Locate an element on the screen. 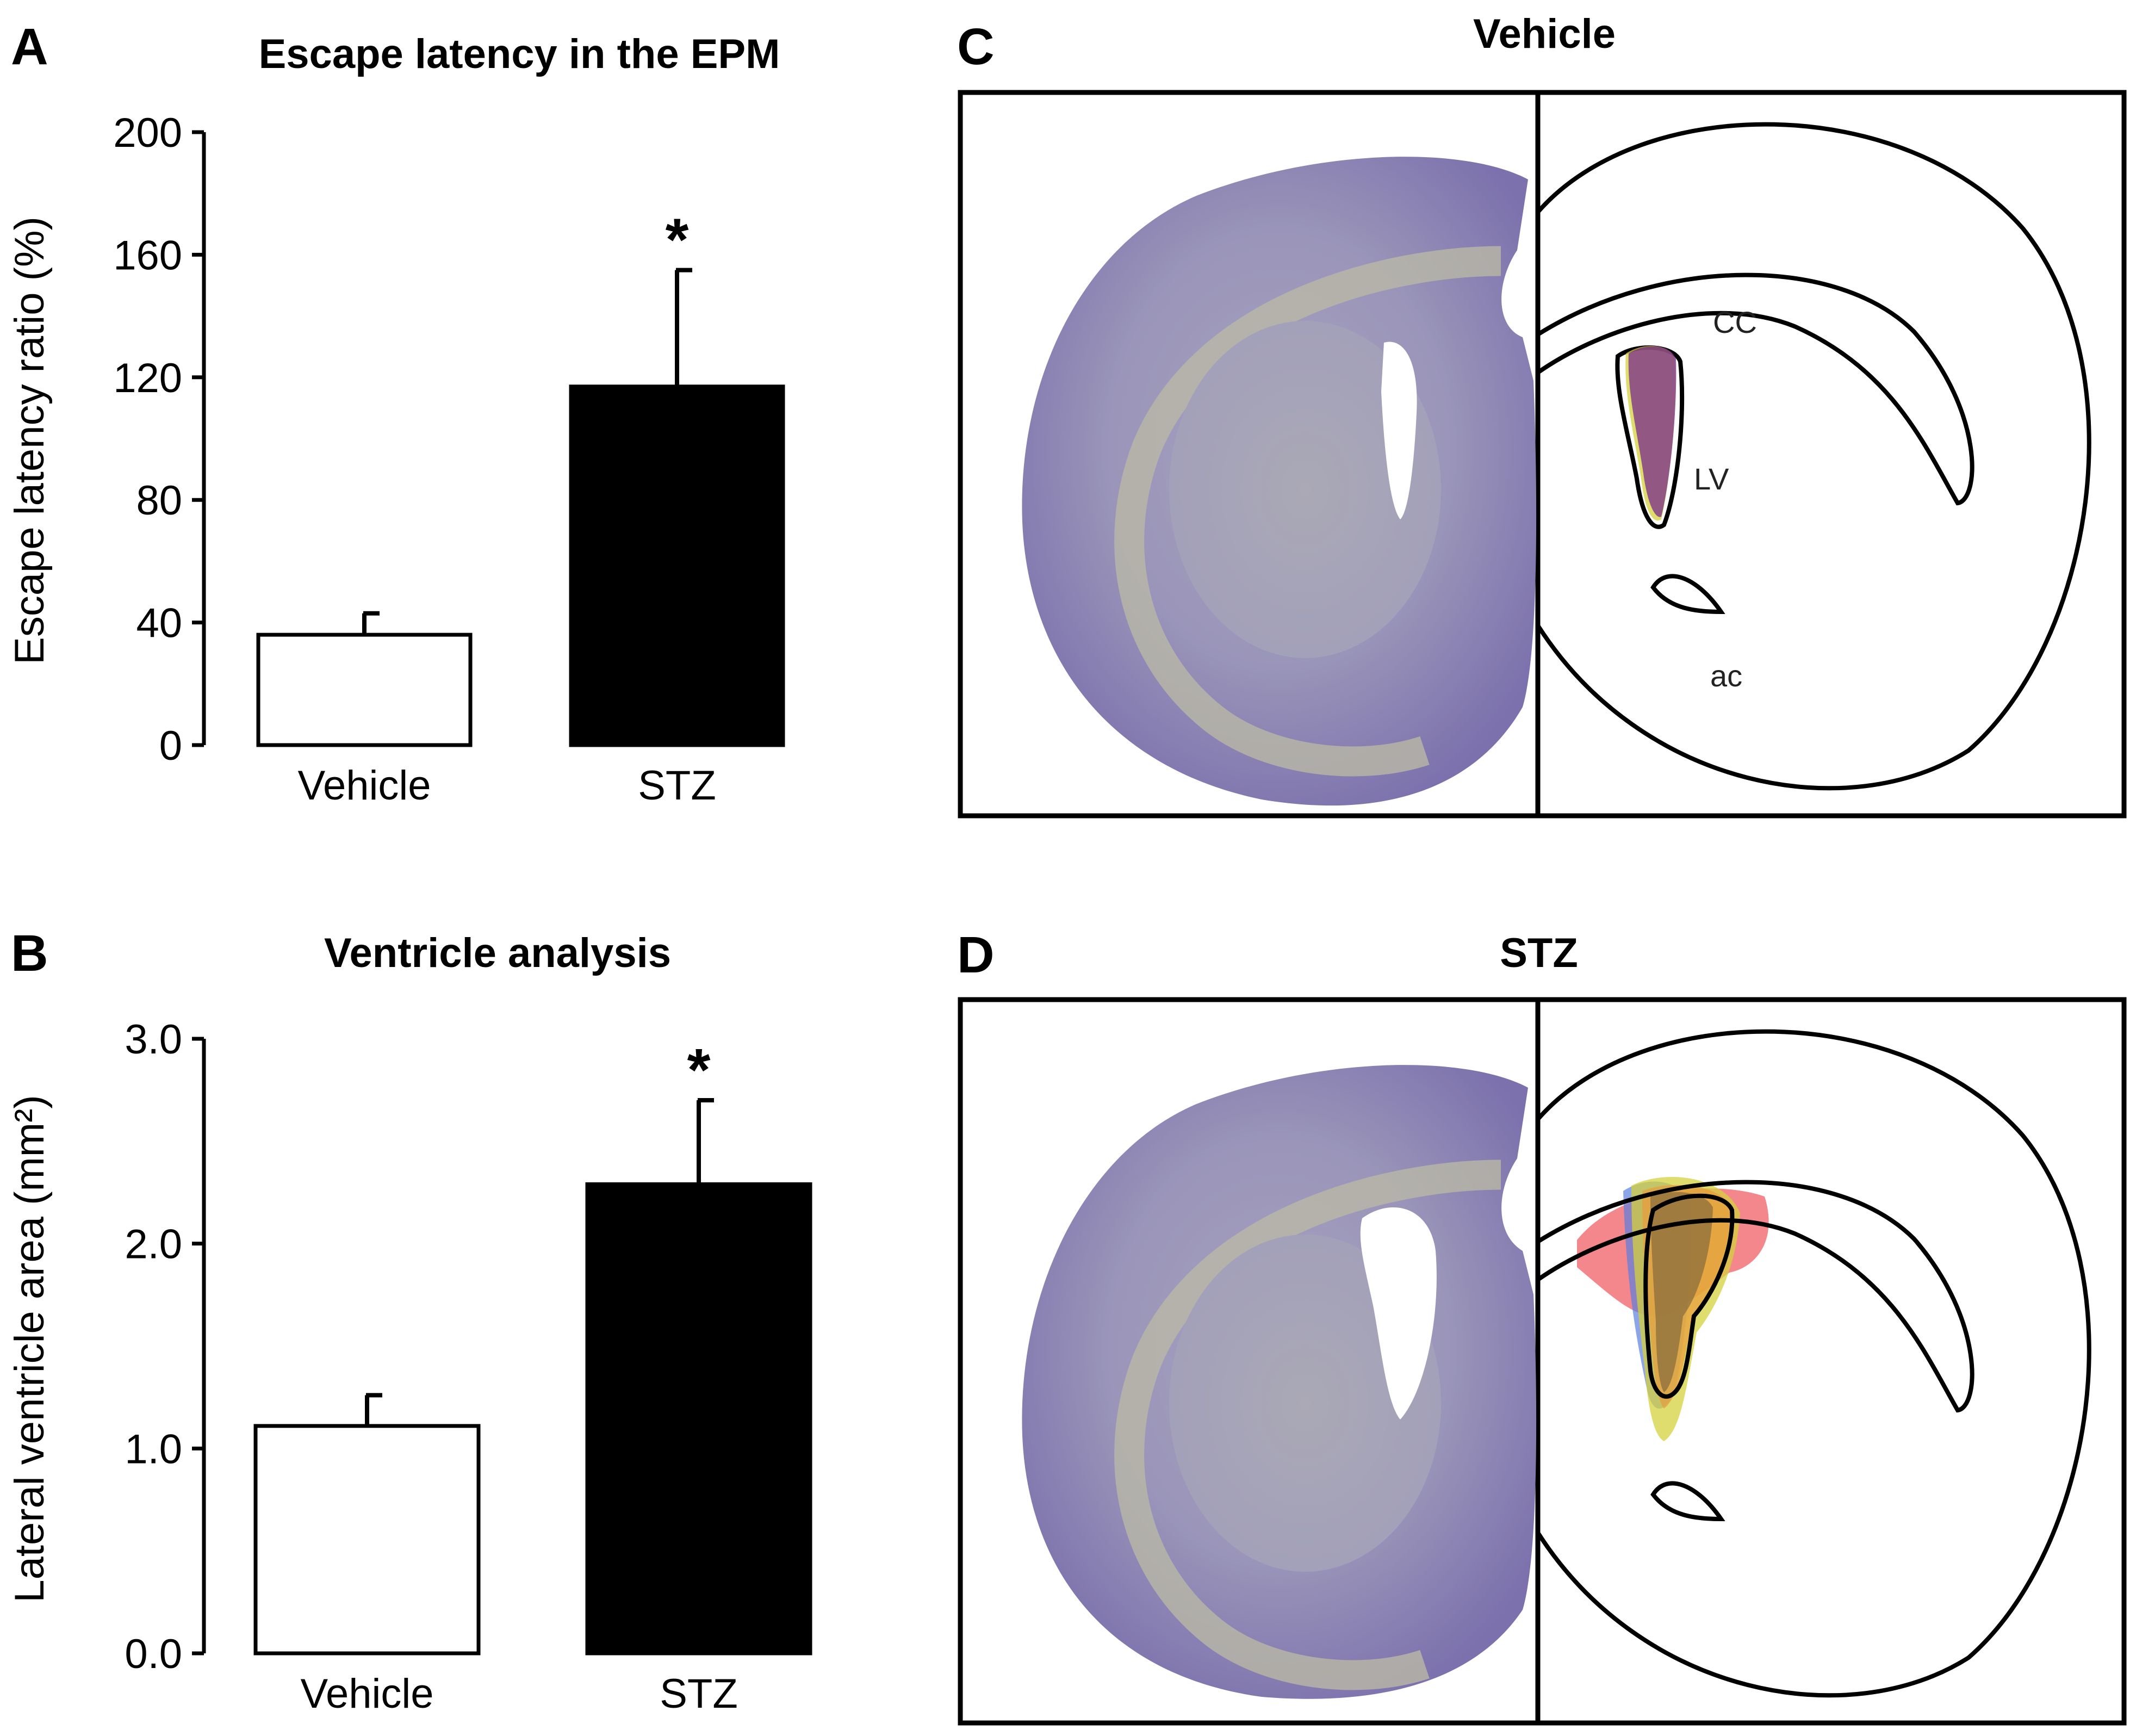 This screenshot has width=2136, height=1736. striatum-d is located at coordinates (1305, 1403).